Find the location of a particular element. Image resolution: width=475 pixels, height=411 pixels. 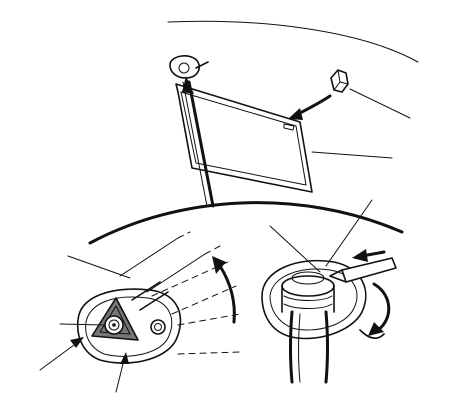

pry-push-arrow is located at coordinates (368, 255).